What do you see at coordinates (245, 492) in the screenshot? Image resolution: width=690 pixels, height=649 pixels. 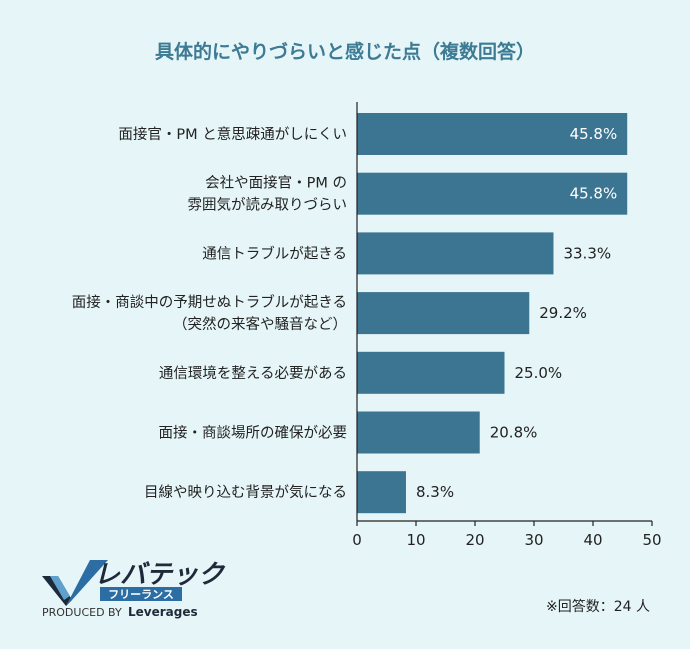 I see `category-label: 目線や映り込む背景が気になる` at bounding box center [245, 492].